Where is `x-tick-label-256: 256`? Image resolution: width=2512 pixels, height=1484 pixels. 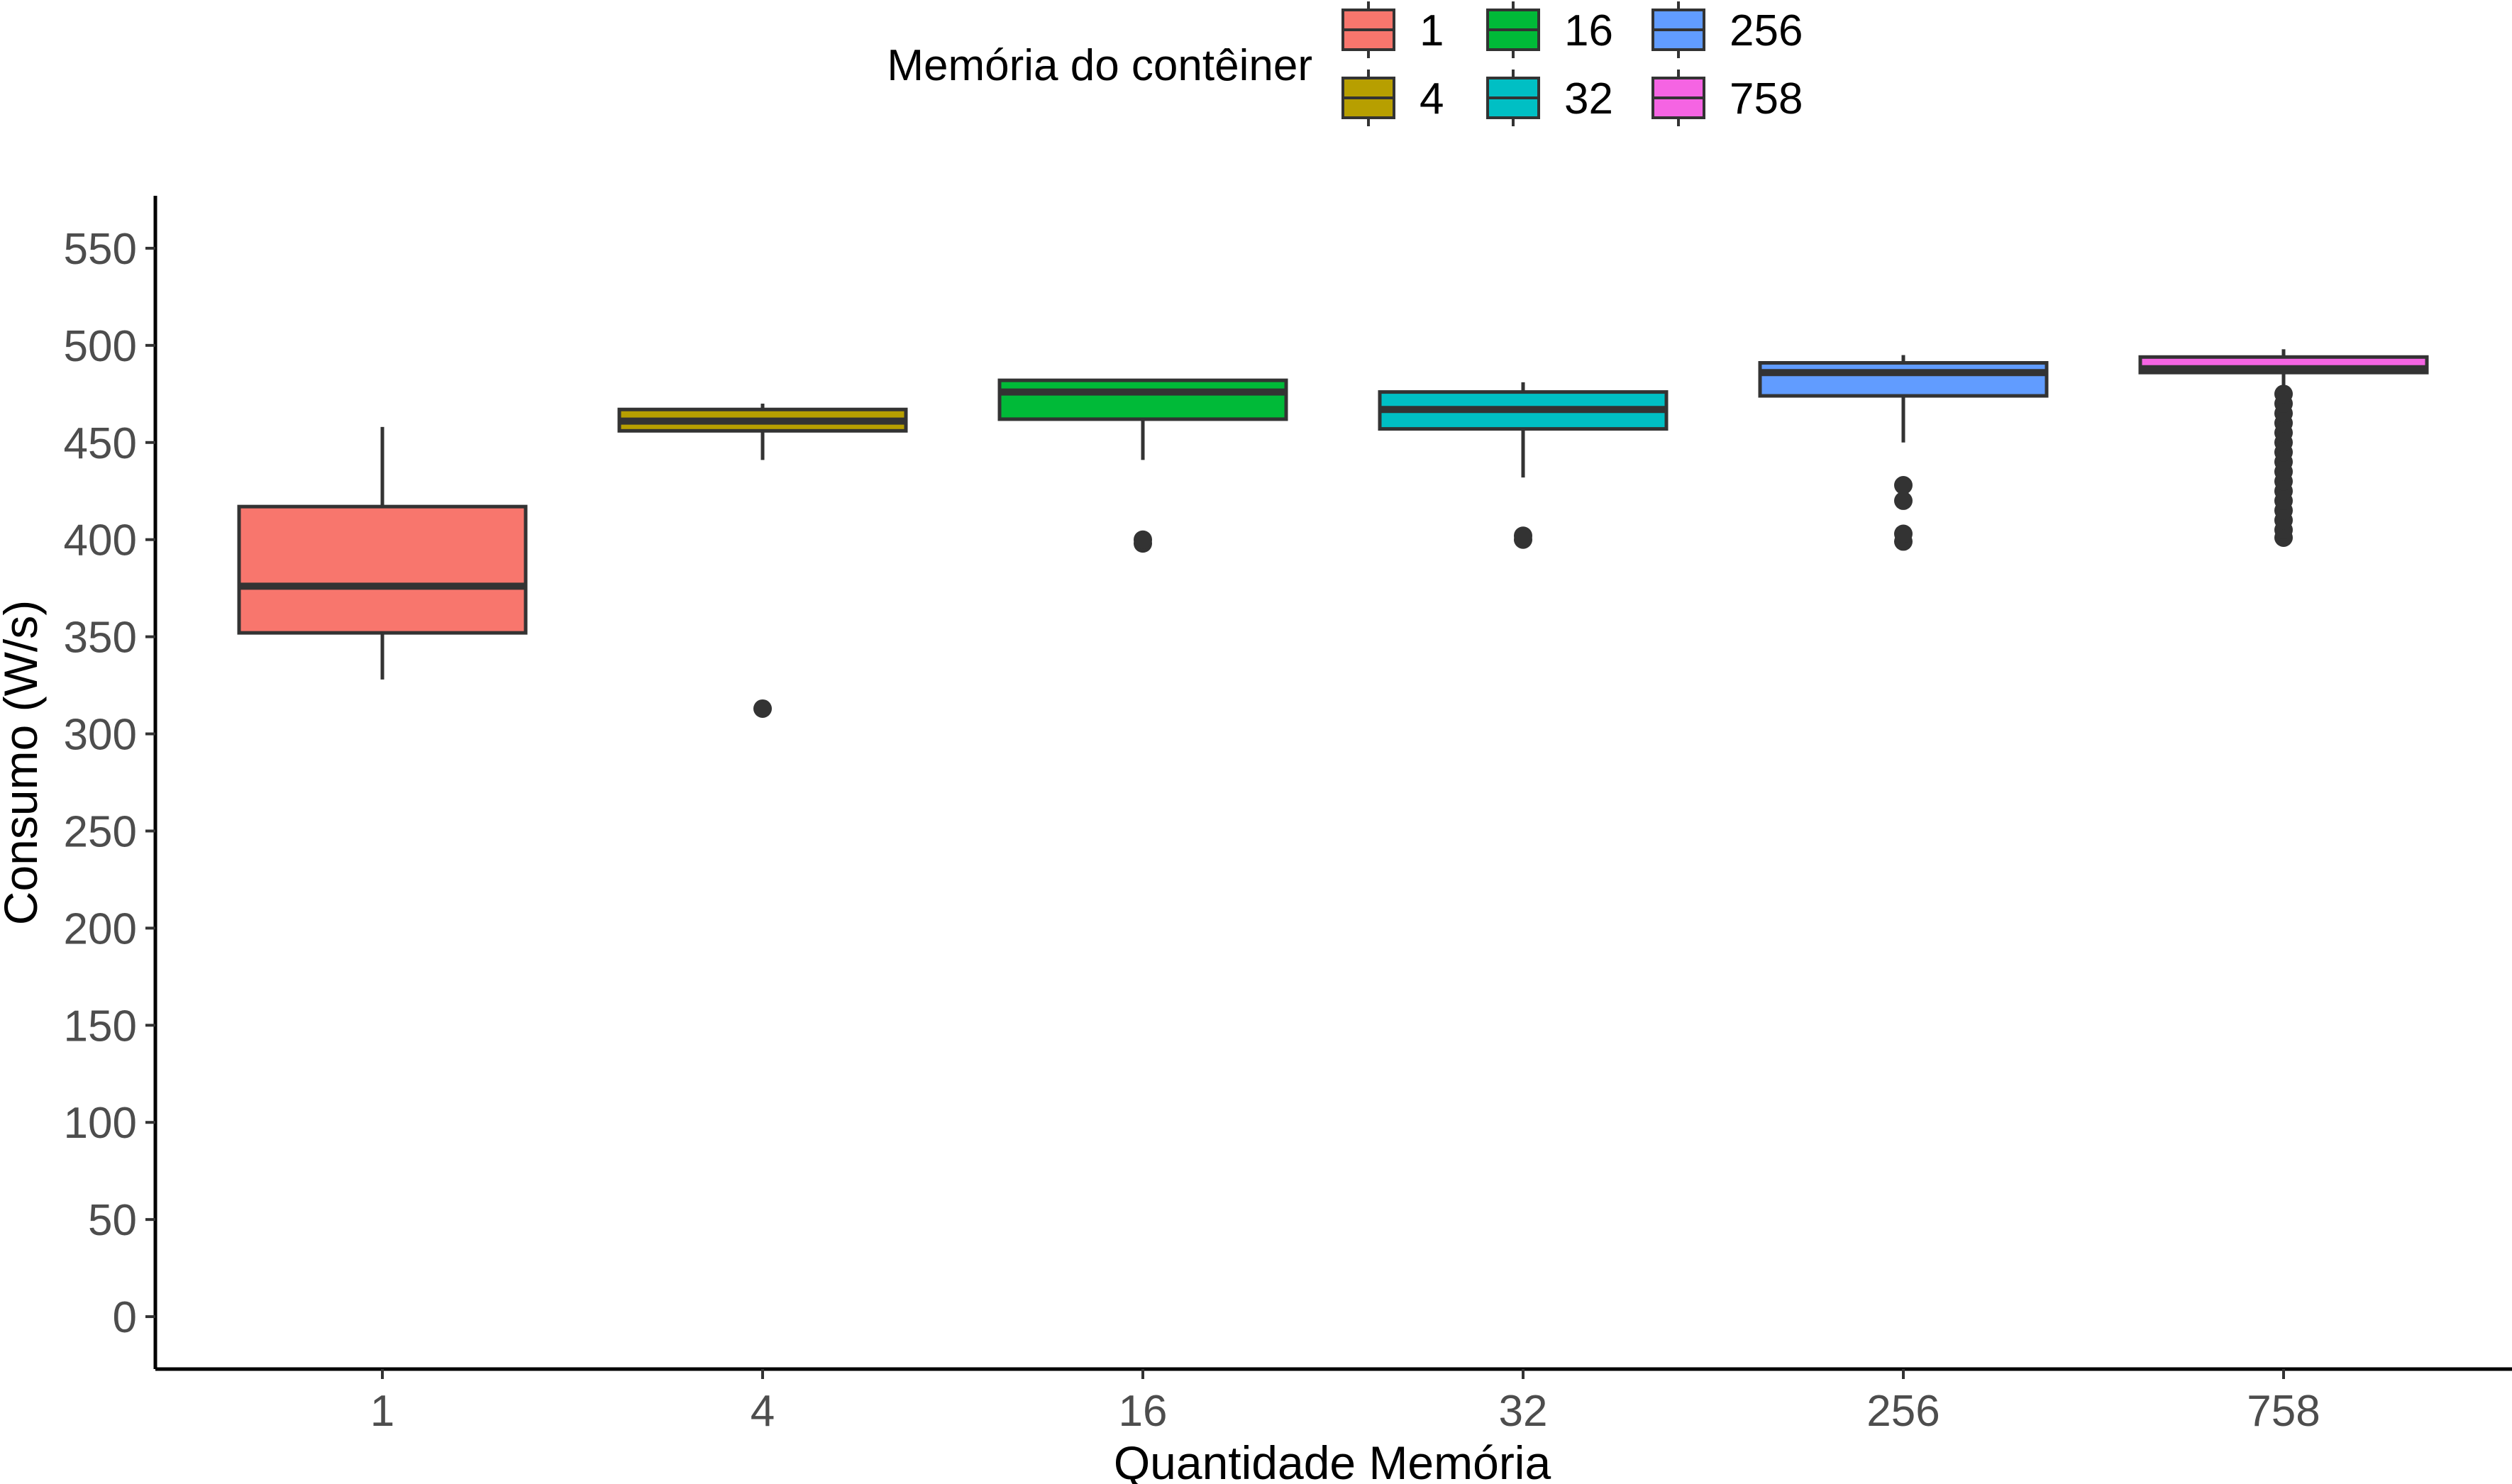
x-tick-label-256: 256 is located at coordinates (1903, 1411).